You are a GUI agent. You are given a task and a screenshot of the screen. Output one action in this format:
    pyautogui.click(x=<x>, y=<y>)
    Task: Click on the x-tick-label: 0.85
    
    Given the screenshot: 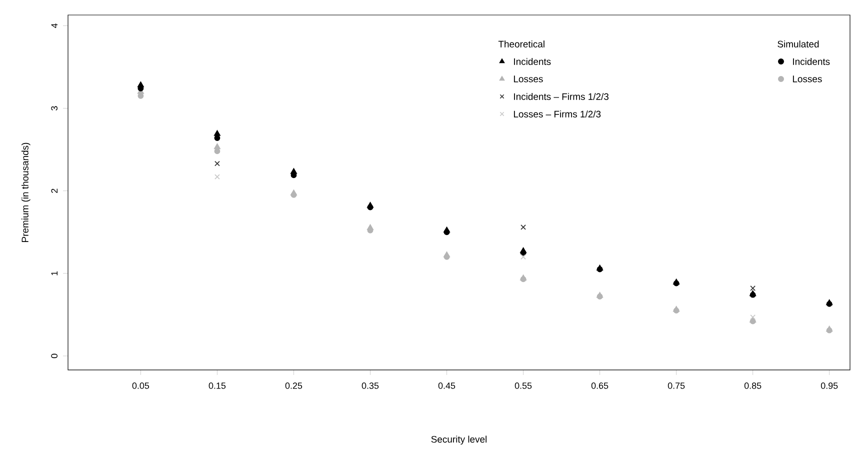 What is the action you would take?
    pyautogui.click(x=753, y=385)
    